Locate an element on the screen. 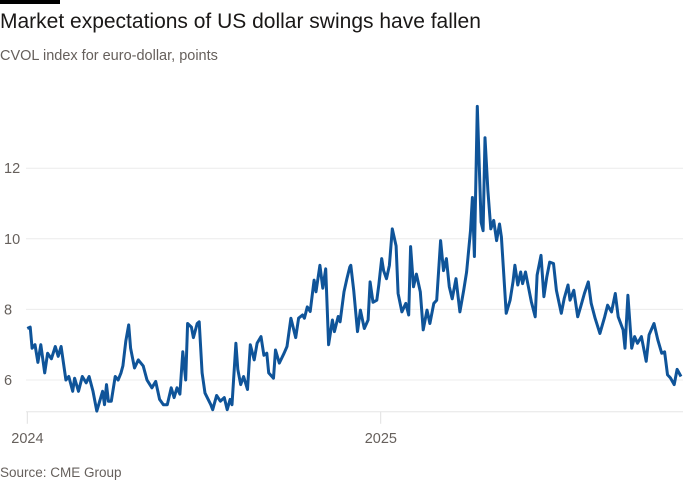  y-tick-label: 6 is located at coordinates (8, 381).